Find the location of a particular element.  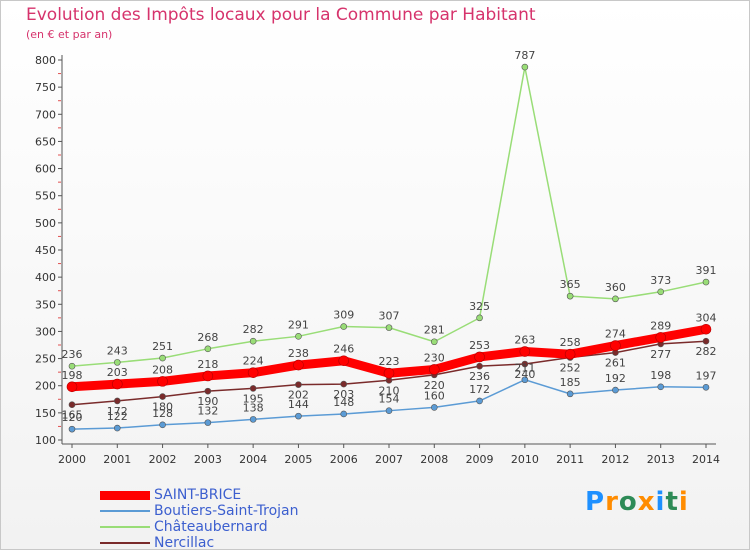

logo-letter: P is located at coordinates (595, 502).